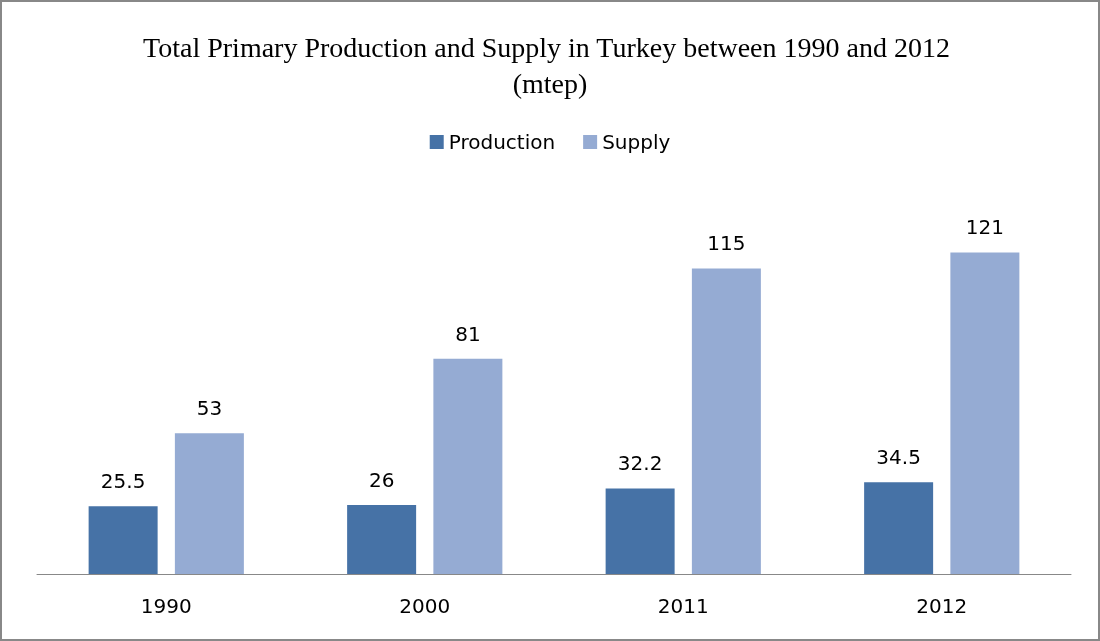  I want to click on data-label: 81, so click(468, 333).